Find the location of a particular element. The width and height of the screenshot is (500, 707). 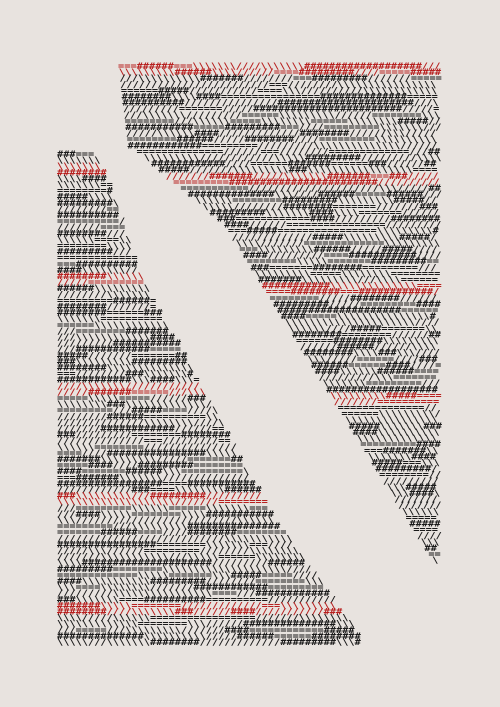

left-block-row: ########\\\\\\\\\\\\\\ is located at coordinates (125, 369).